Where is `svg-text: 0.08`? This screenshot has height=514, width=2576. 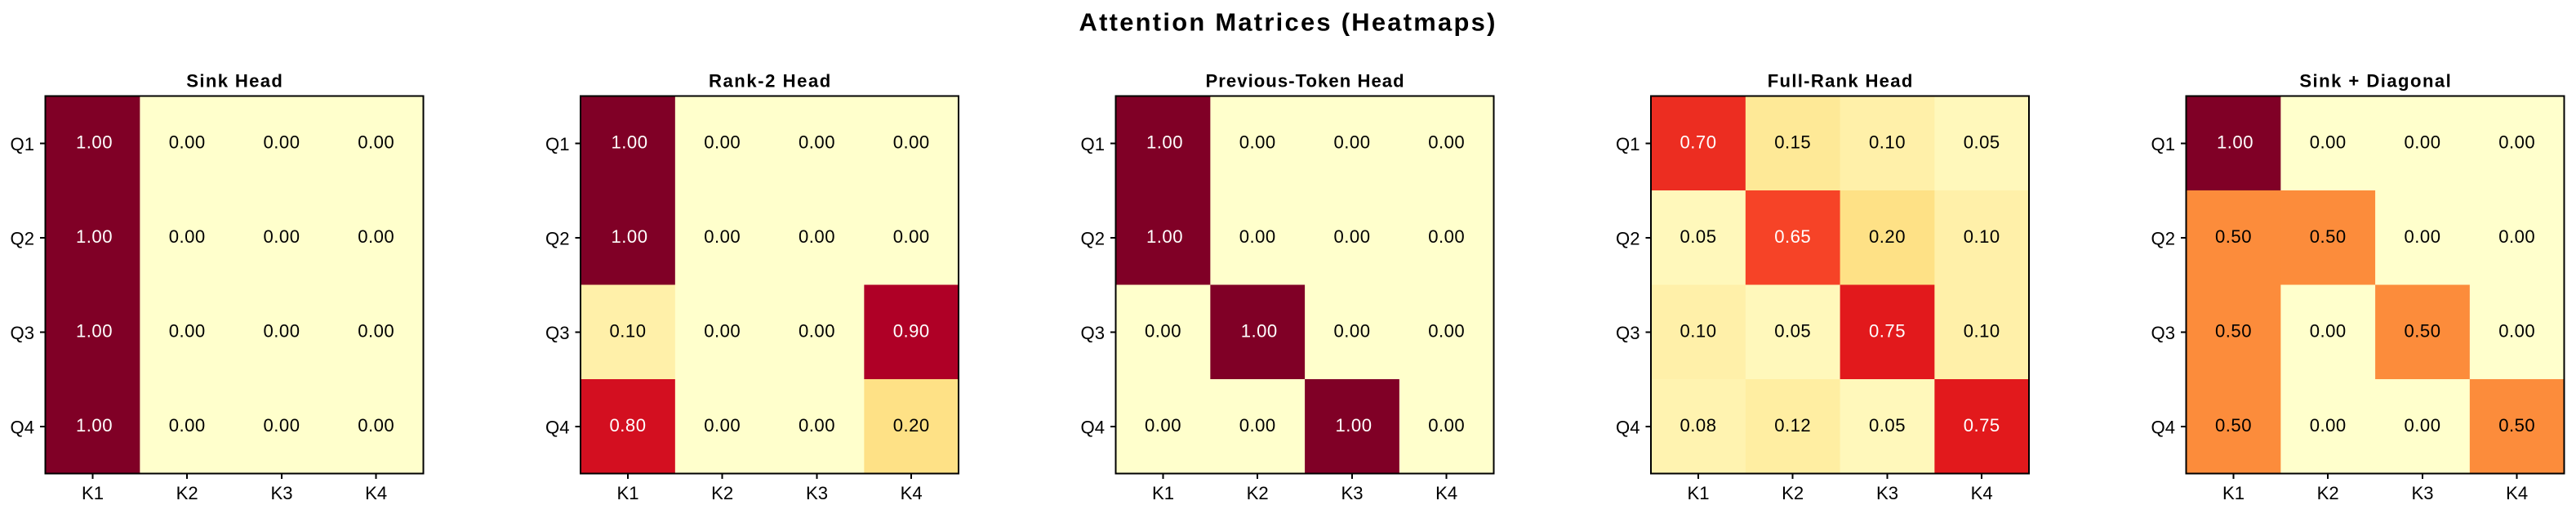
svg-text: 0.08 is located at coordinates (1698, 425).